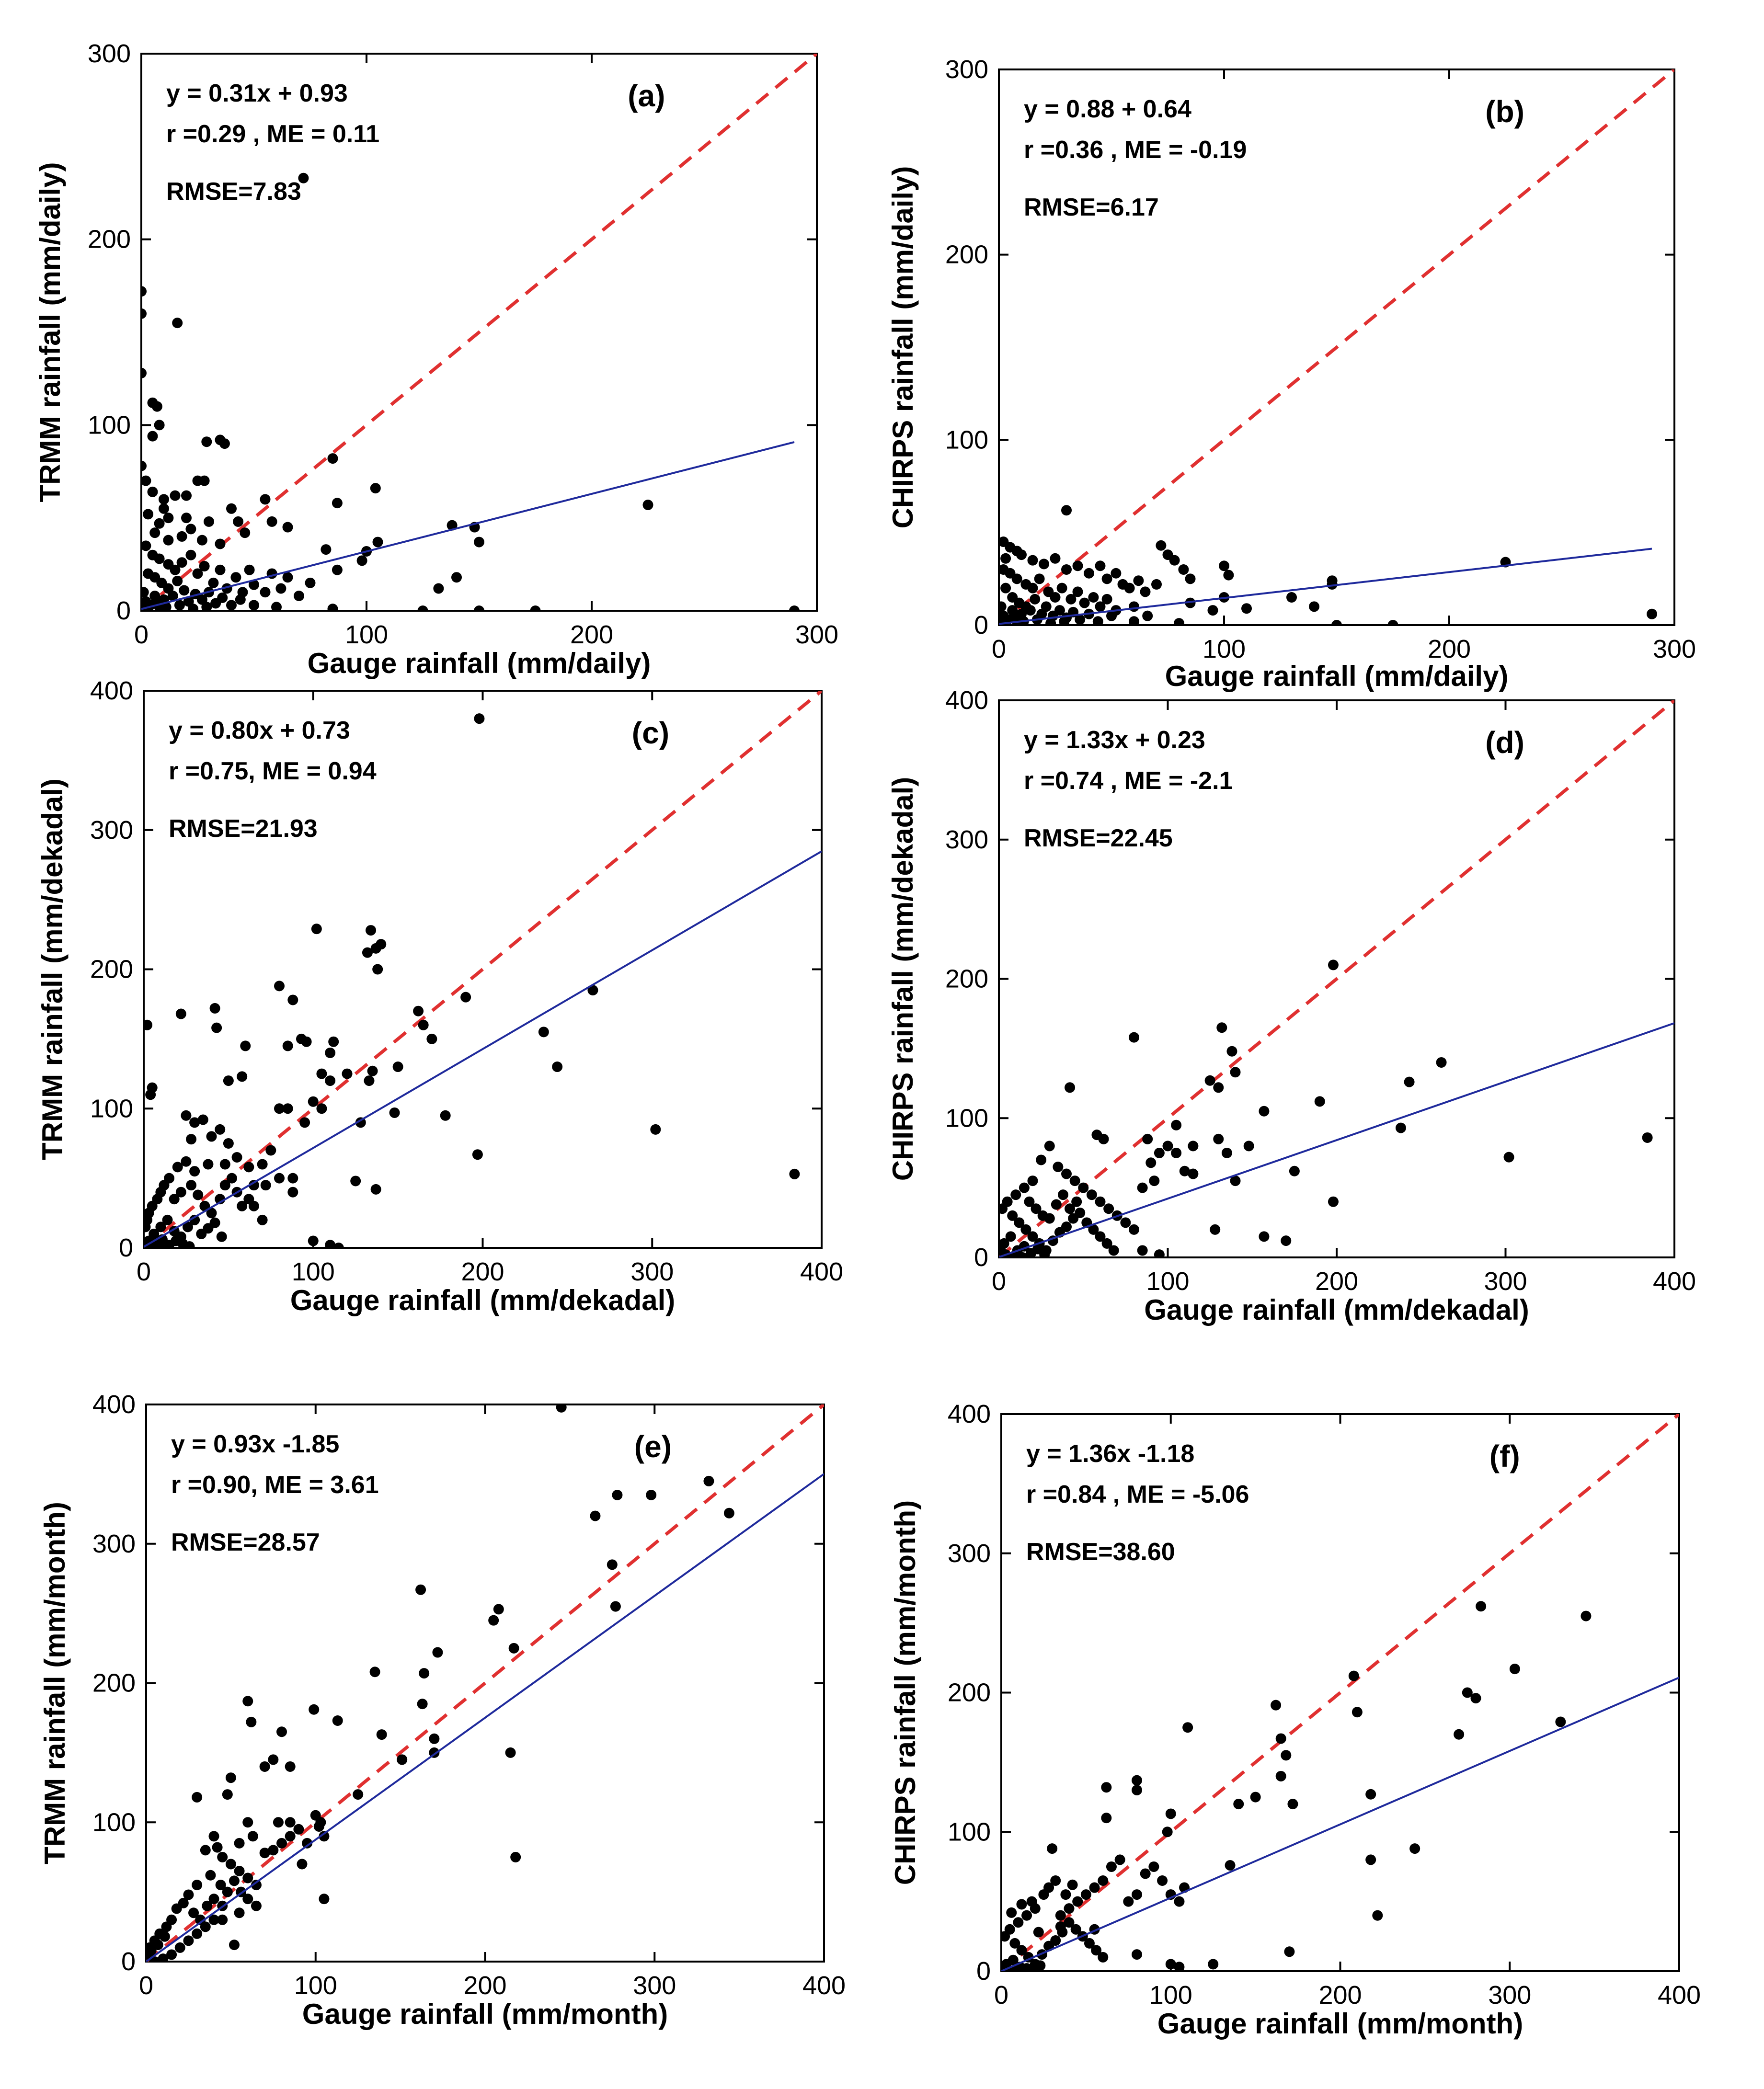 This screenshot has height=2089, width=1764. Describe the element at coordinates (233, 191) in the screenshot. I see `stats-line: RMSE=7.83` at that location.